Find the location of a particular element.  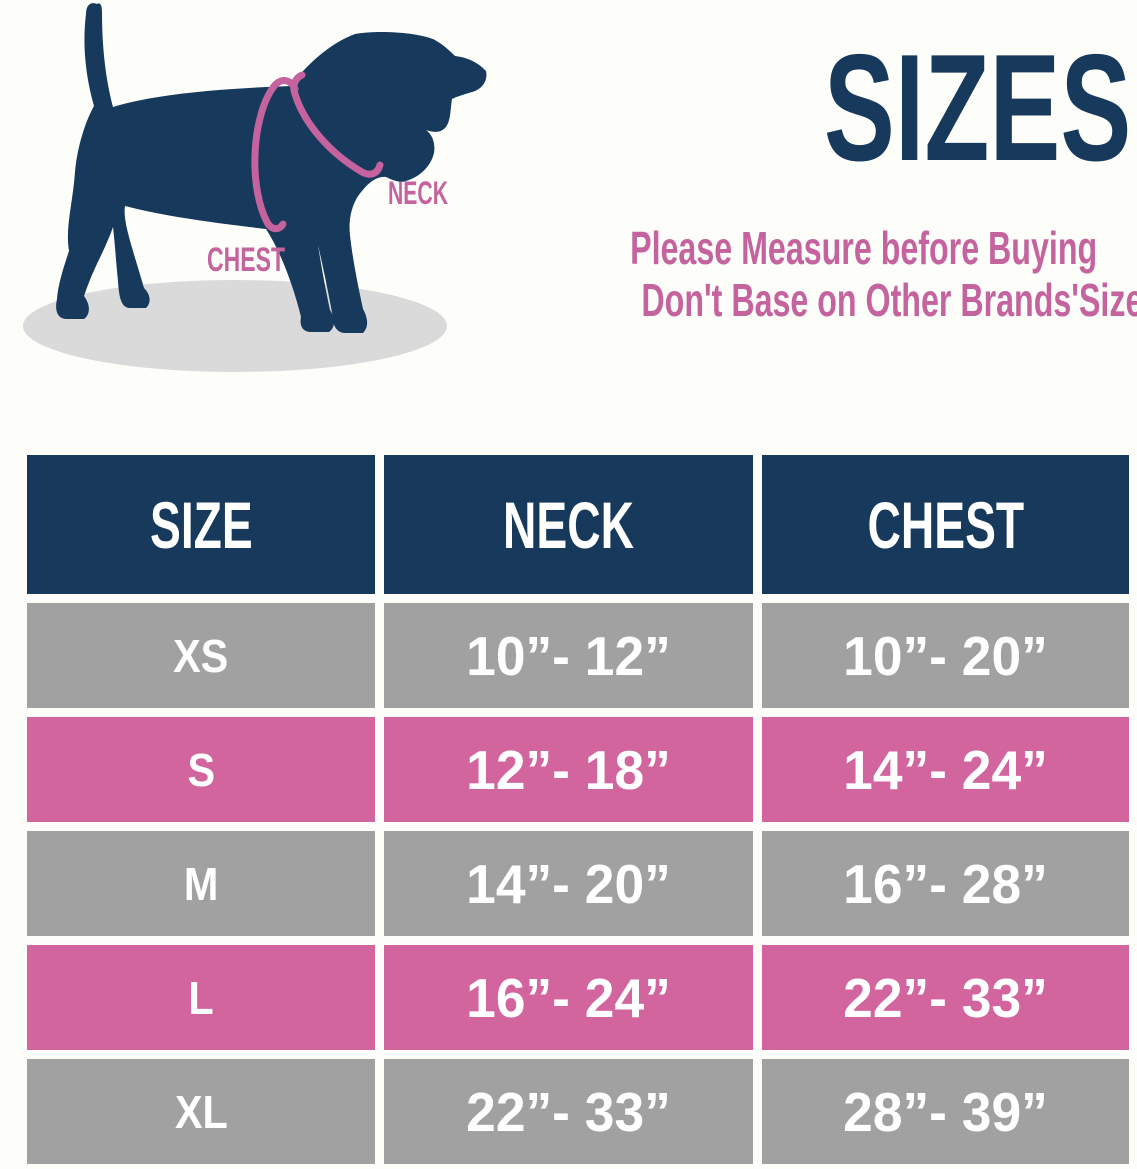

size-value: M is located at coordinates (201, 883).